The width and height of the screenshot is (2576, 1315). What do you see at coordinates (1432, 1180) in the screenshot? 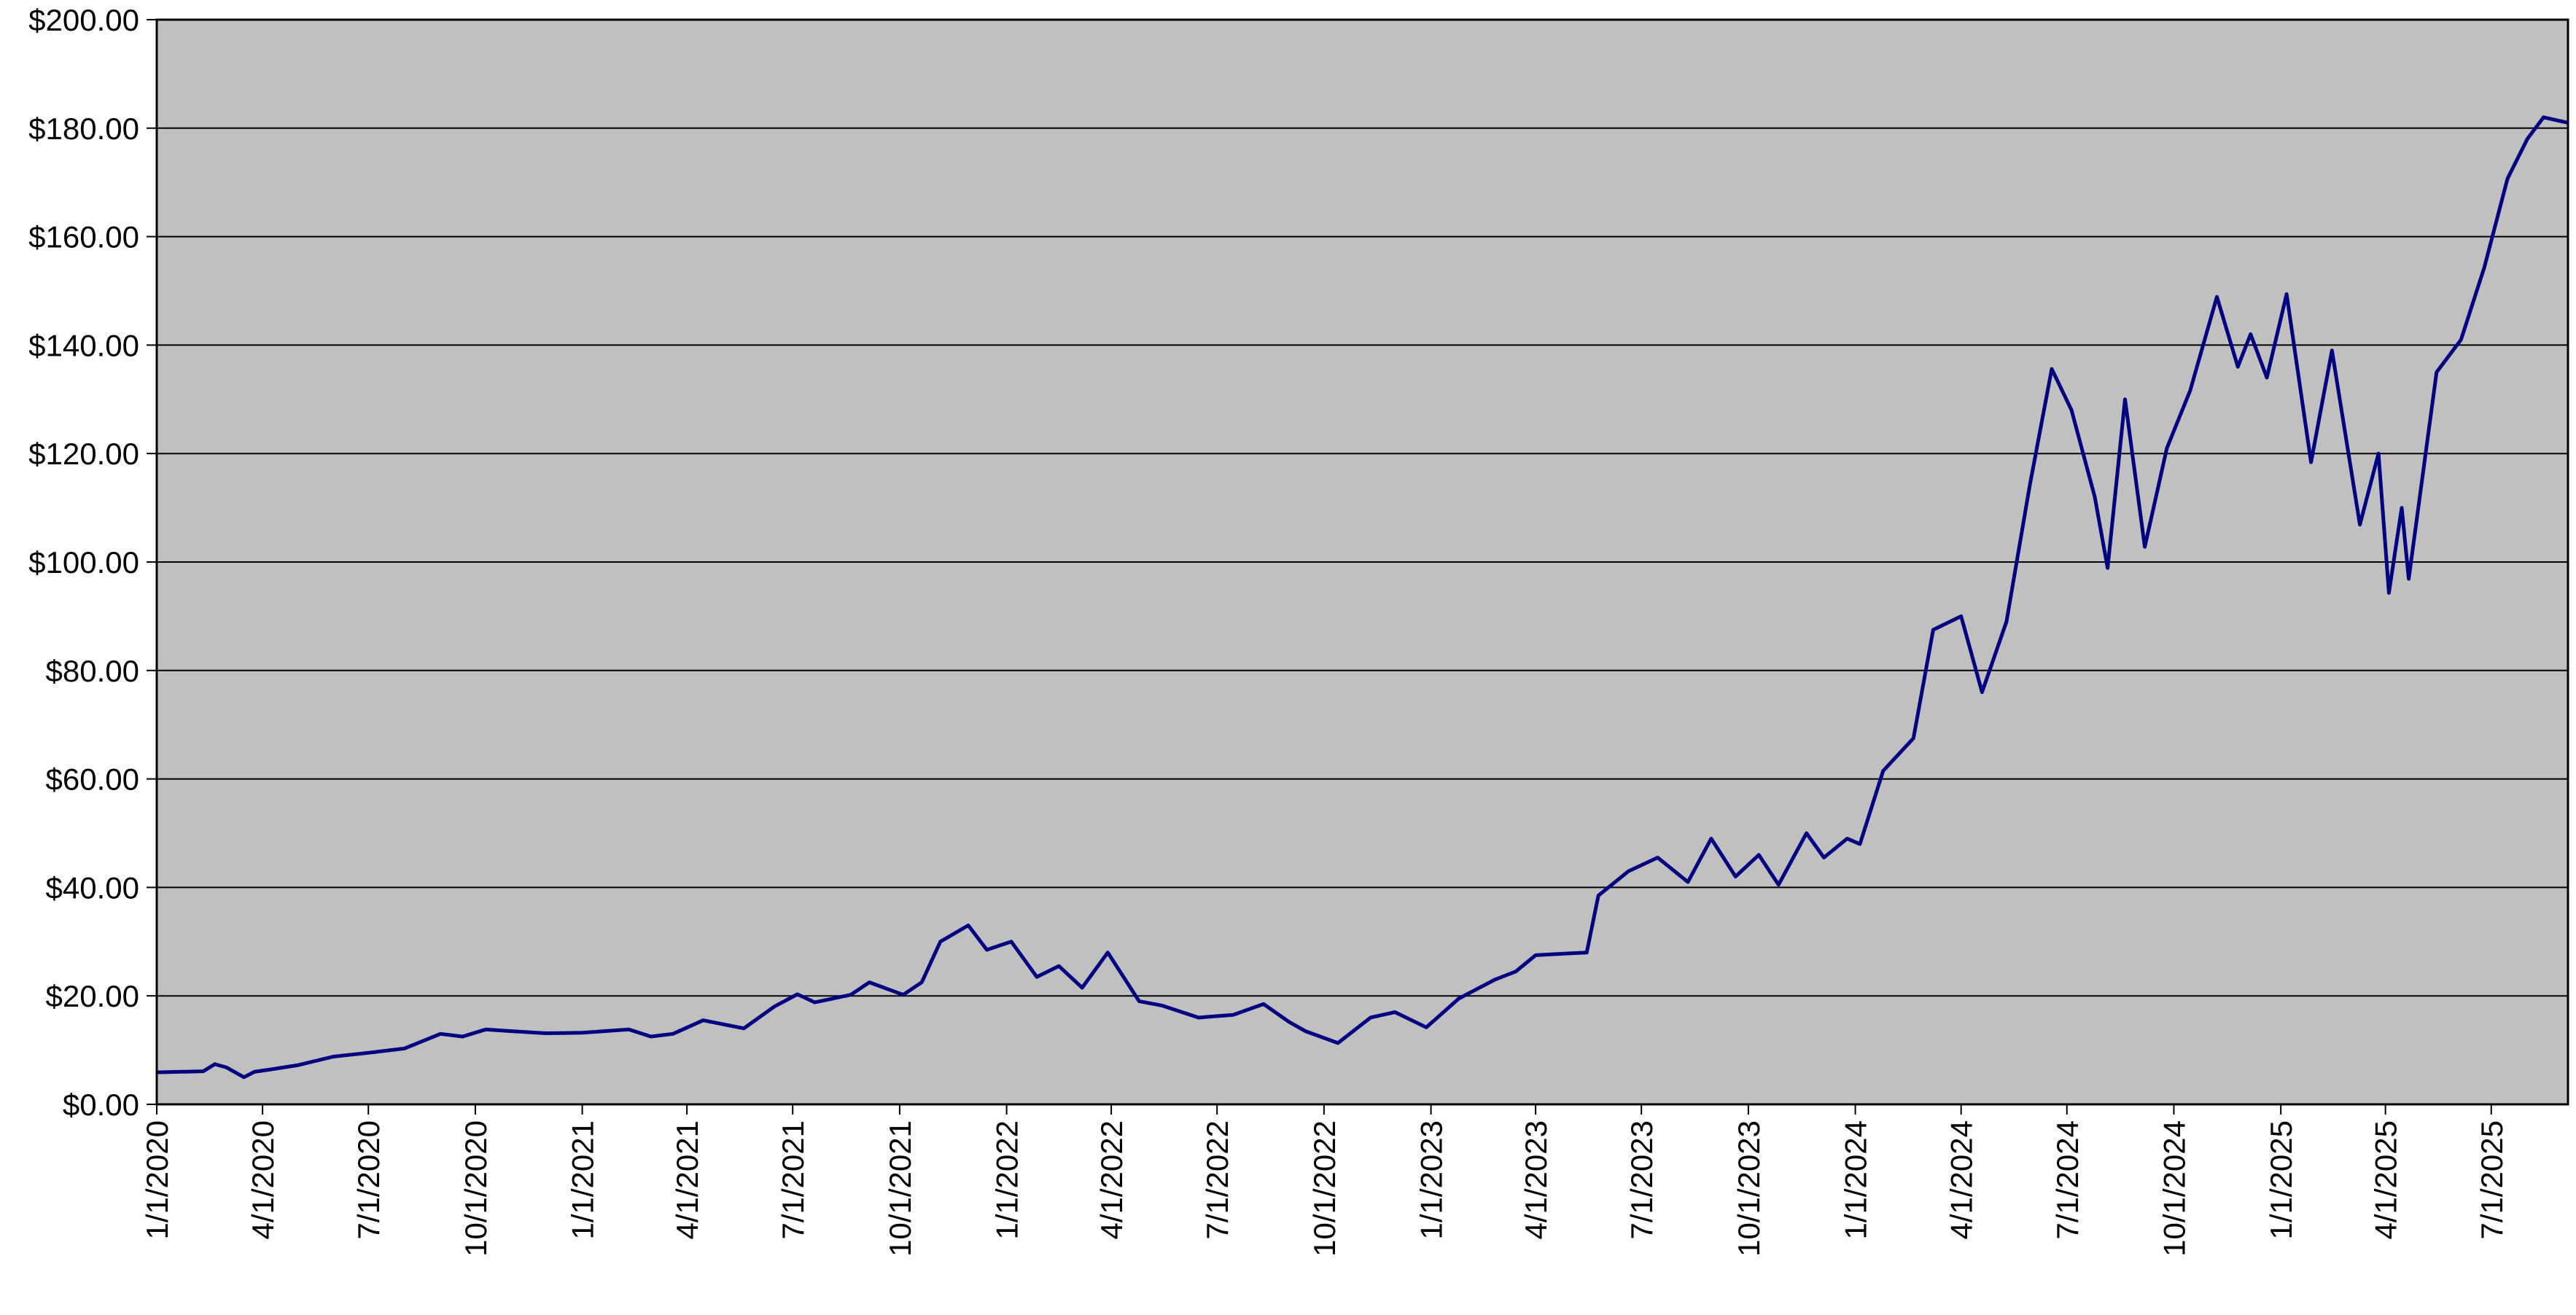
I see `x-tick-label: 1/1/2023` at bounding box center [1432, 1180].